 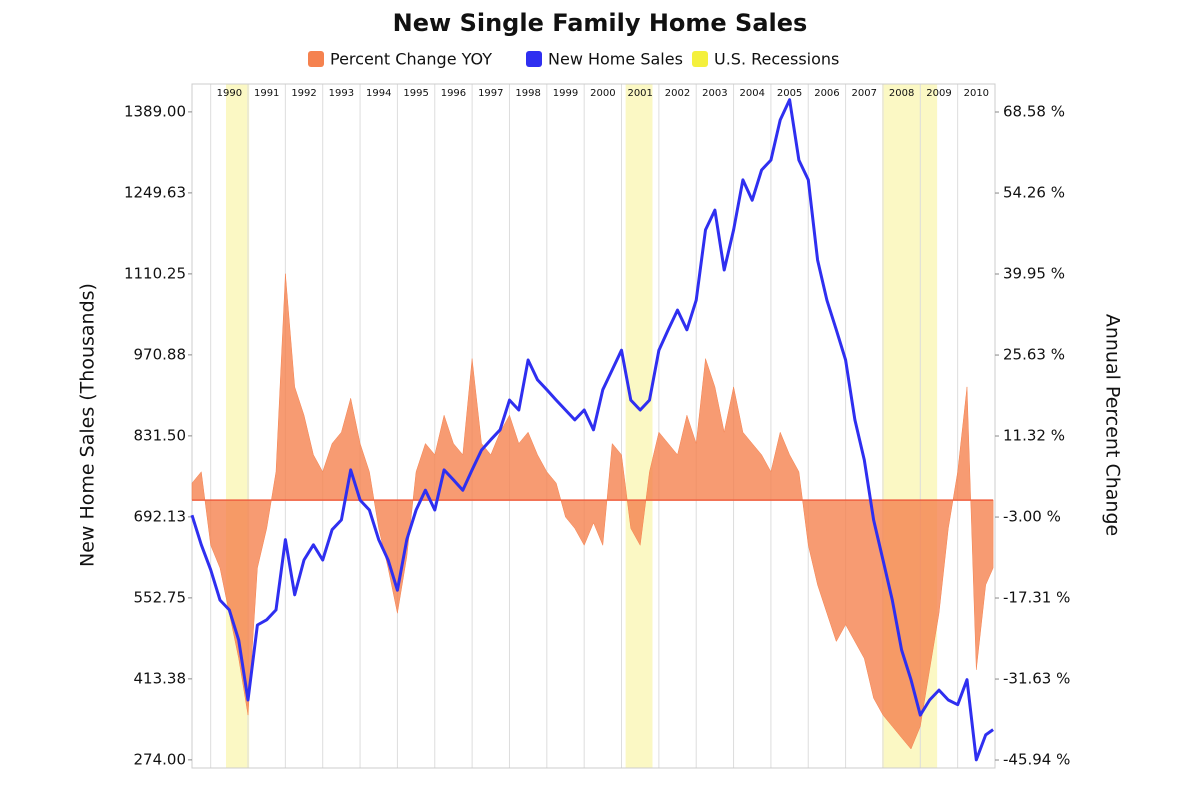 I want to click on x-tick-label: 2010, so click(x=976, y=93).